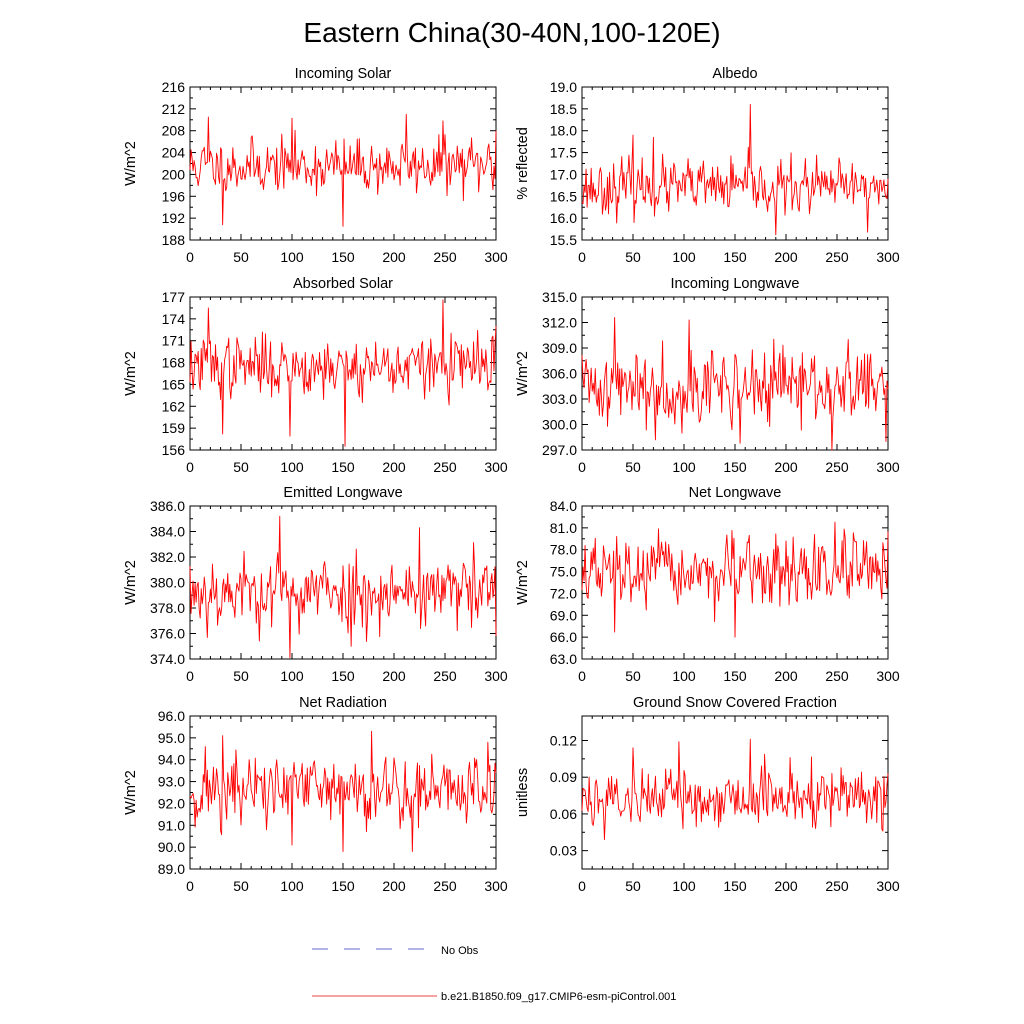  I want to click on y-tick-label: 212, so click(174, 109).